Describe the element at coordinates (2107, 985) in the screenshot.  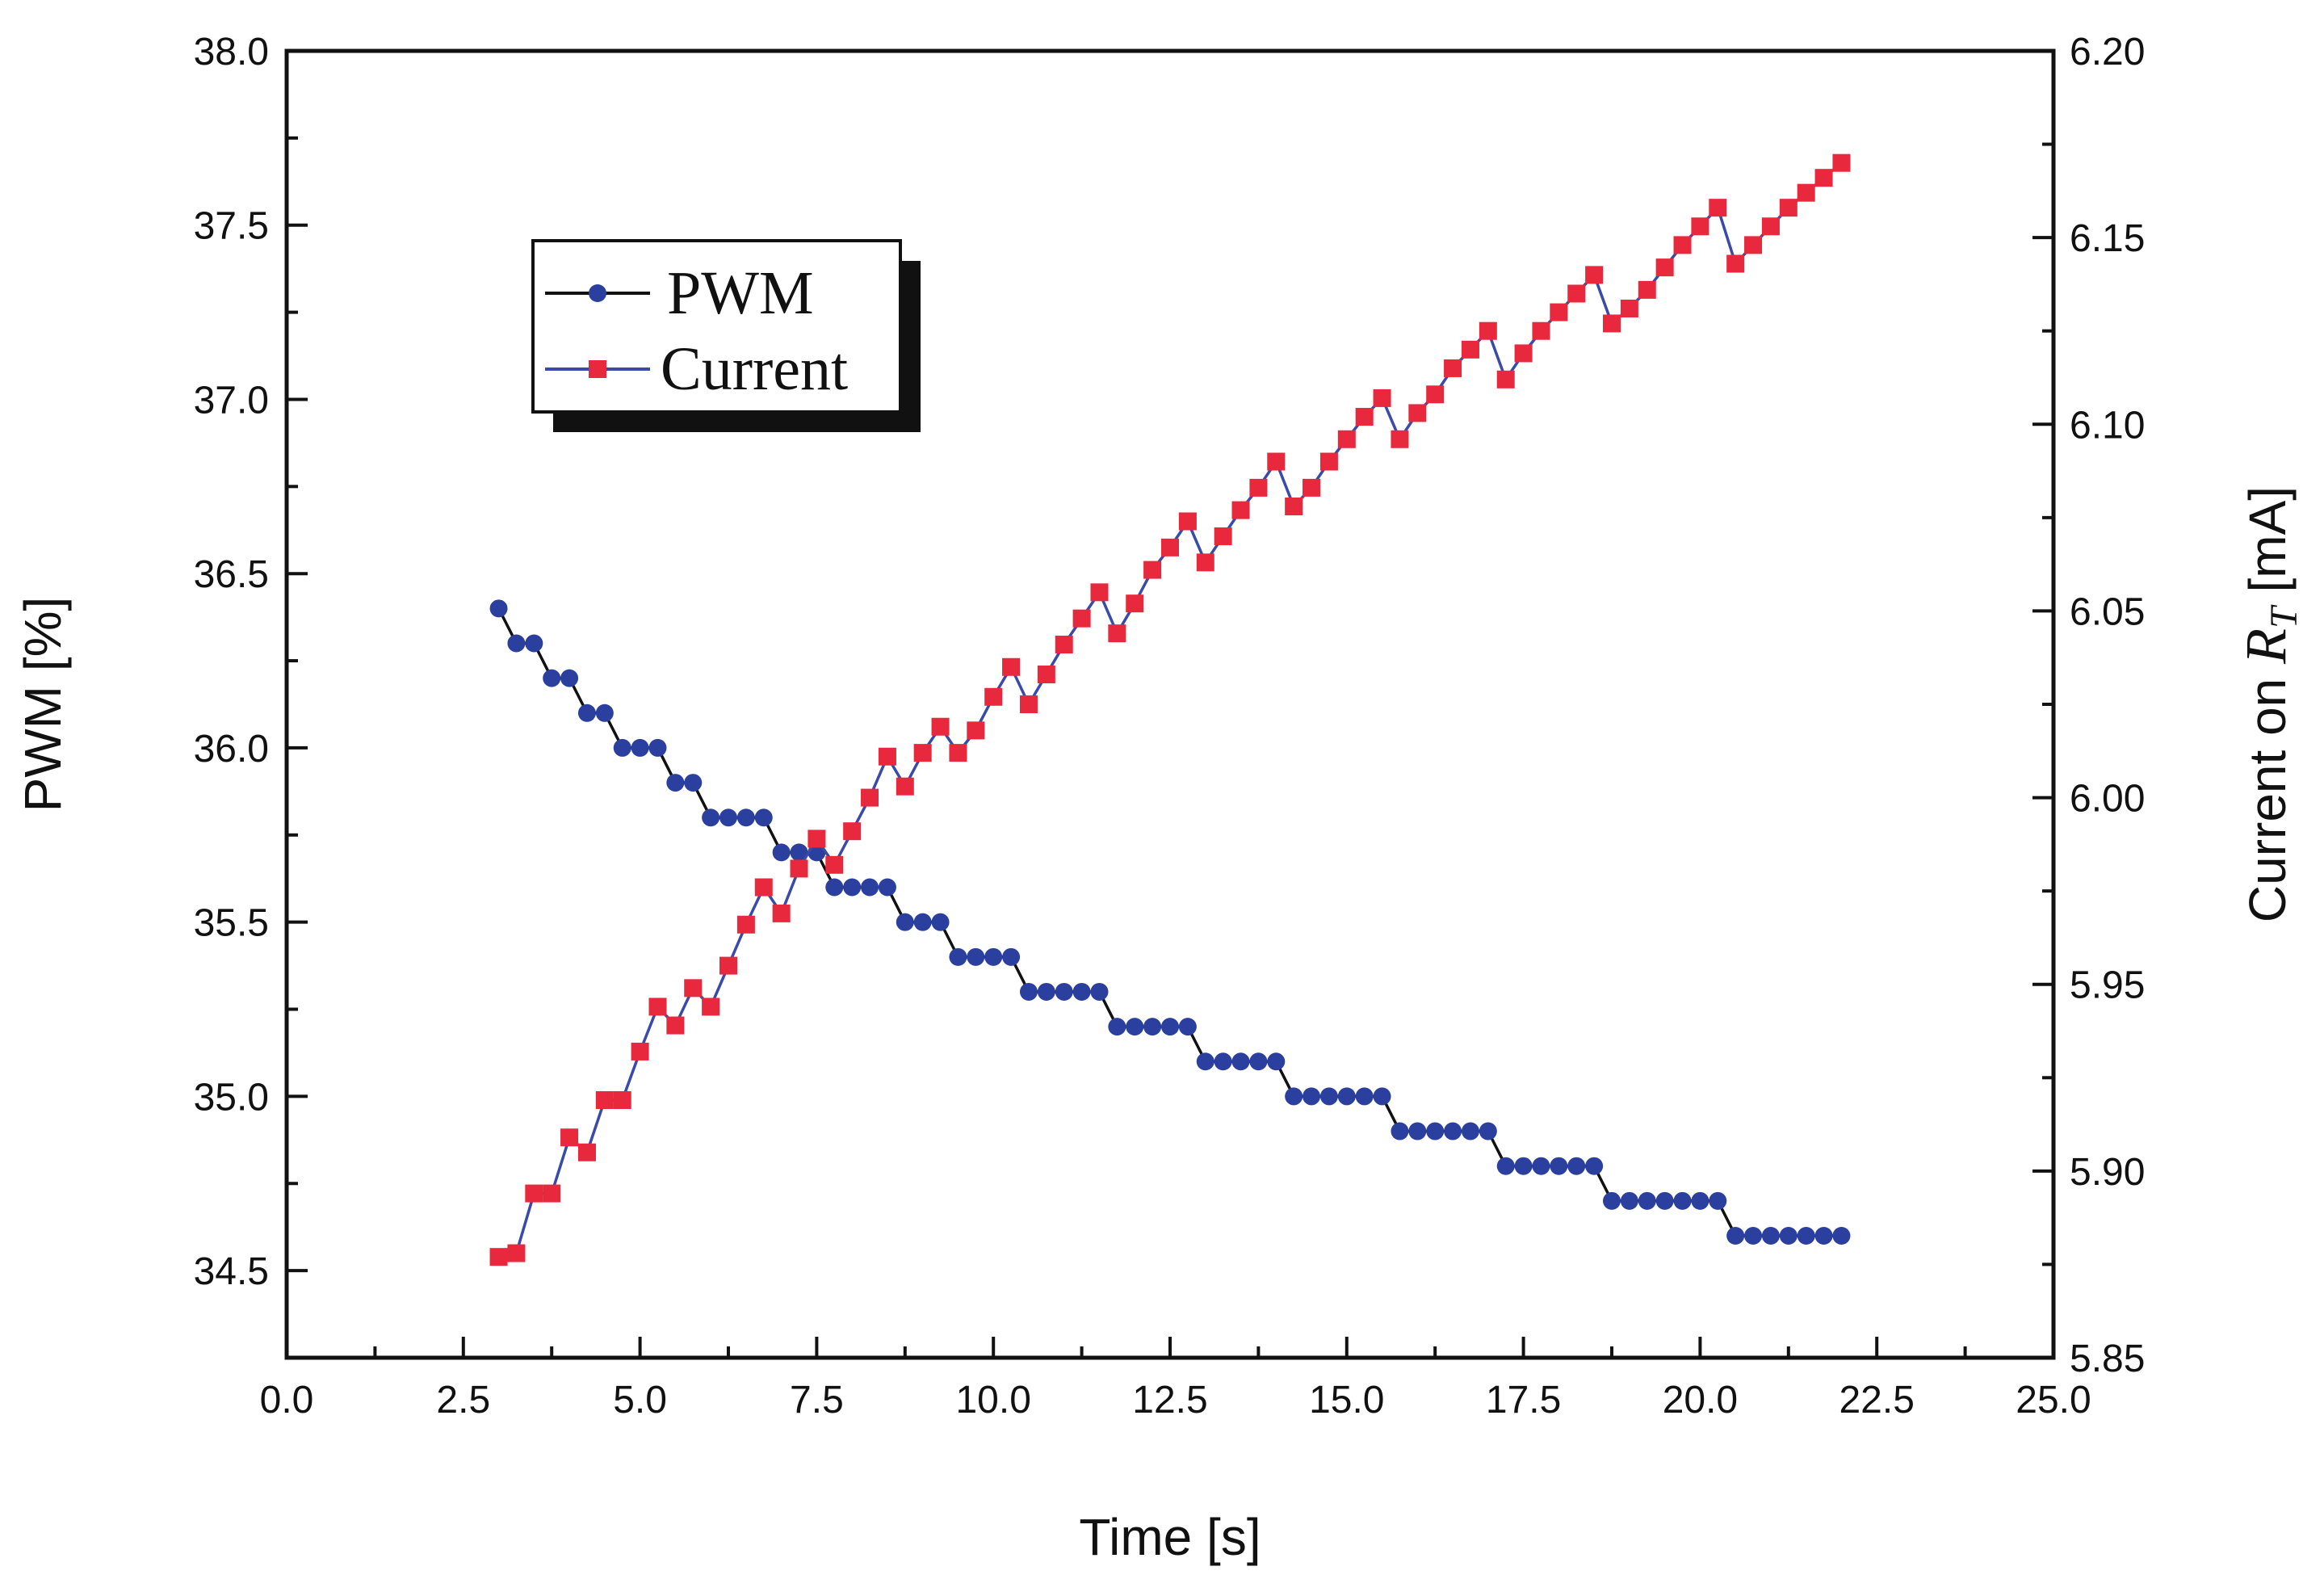
I see `y-right-tick-label: 5.95` at that location.